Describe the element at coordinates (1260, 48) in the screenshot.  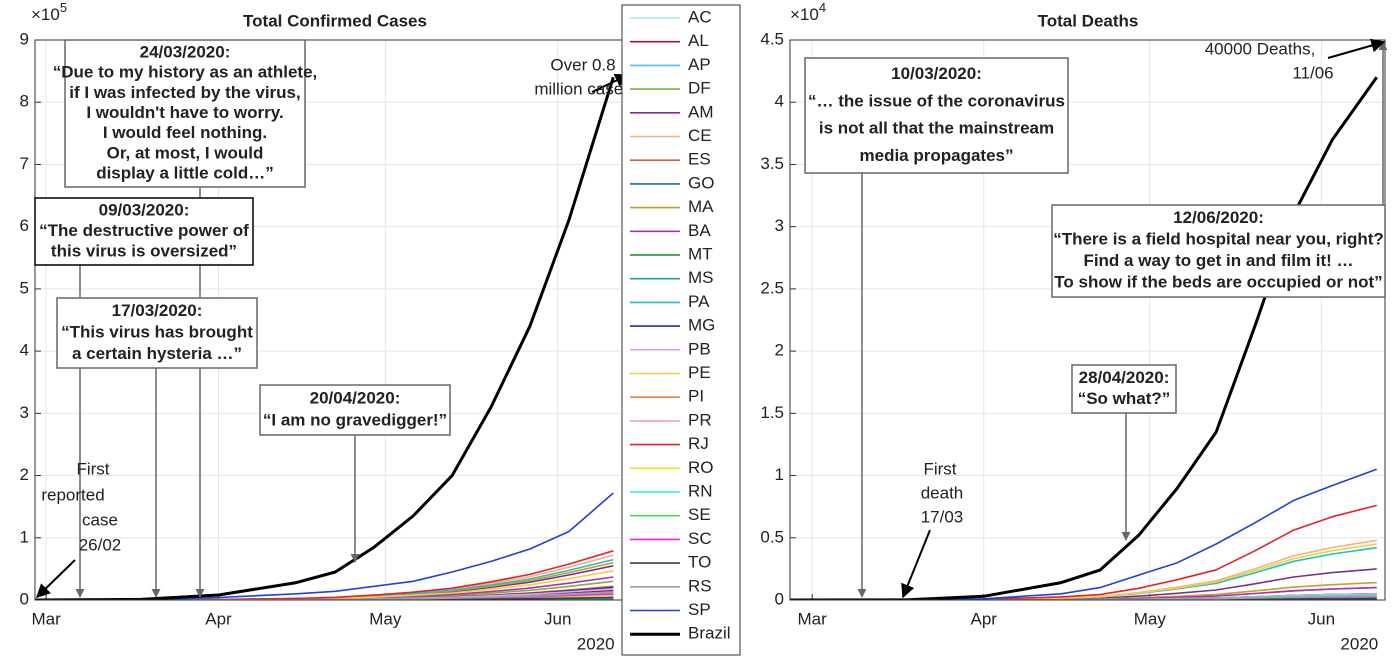
I see `annotation-text: 40000 Deaths,` at that location.